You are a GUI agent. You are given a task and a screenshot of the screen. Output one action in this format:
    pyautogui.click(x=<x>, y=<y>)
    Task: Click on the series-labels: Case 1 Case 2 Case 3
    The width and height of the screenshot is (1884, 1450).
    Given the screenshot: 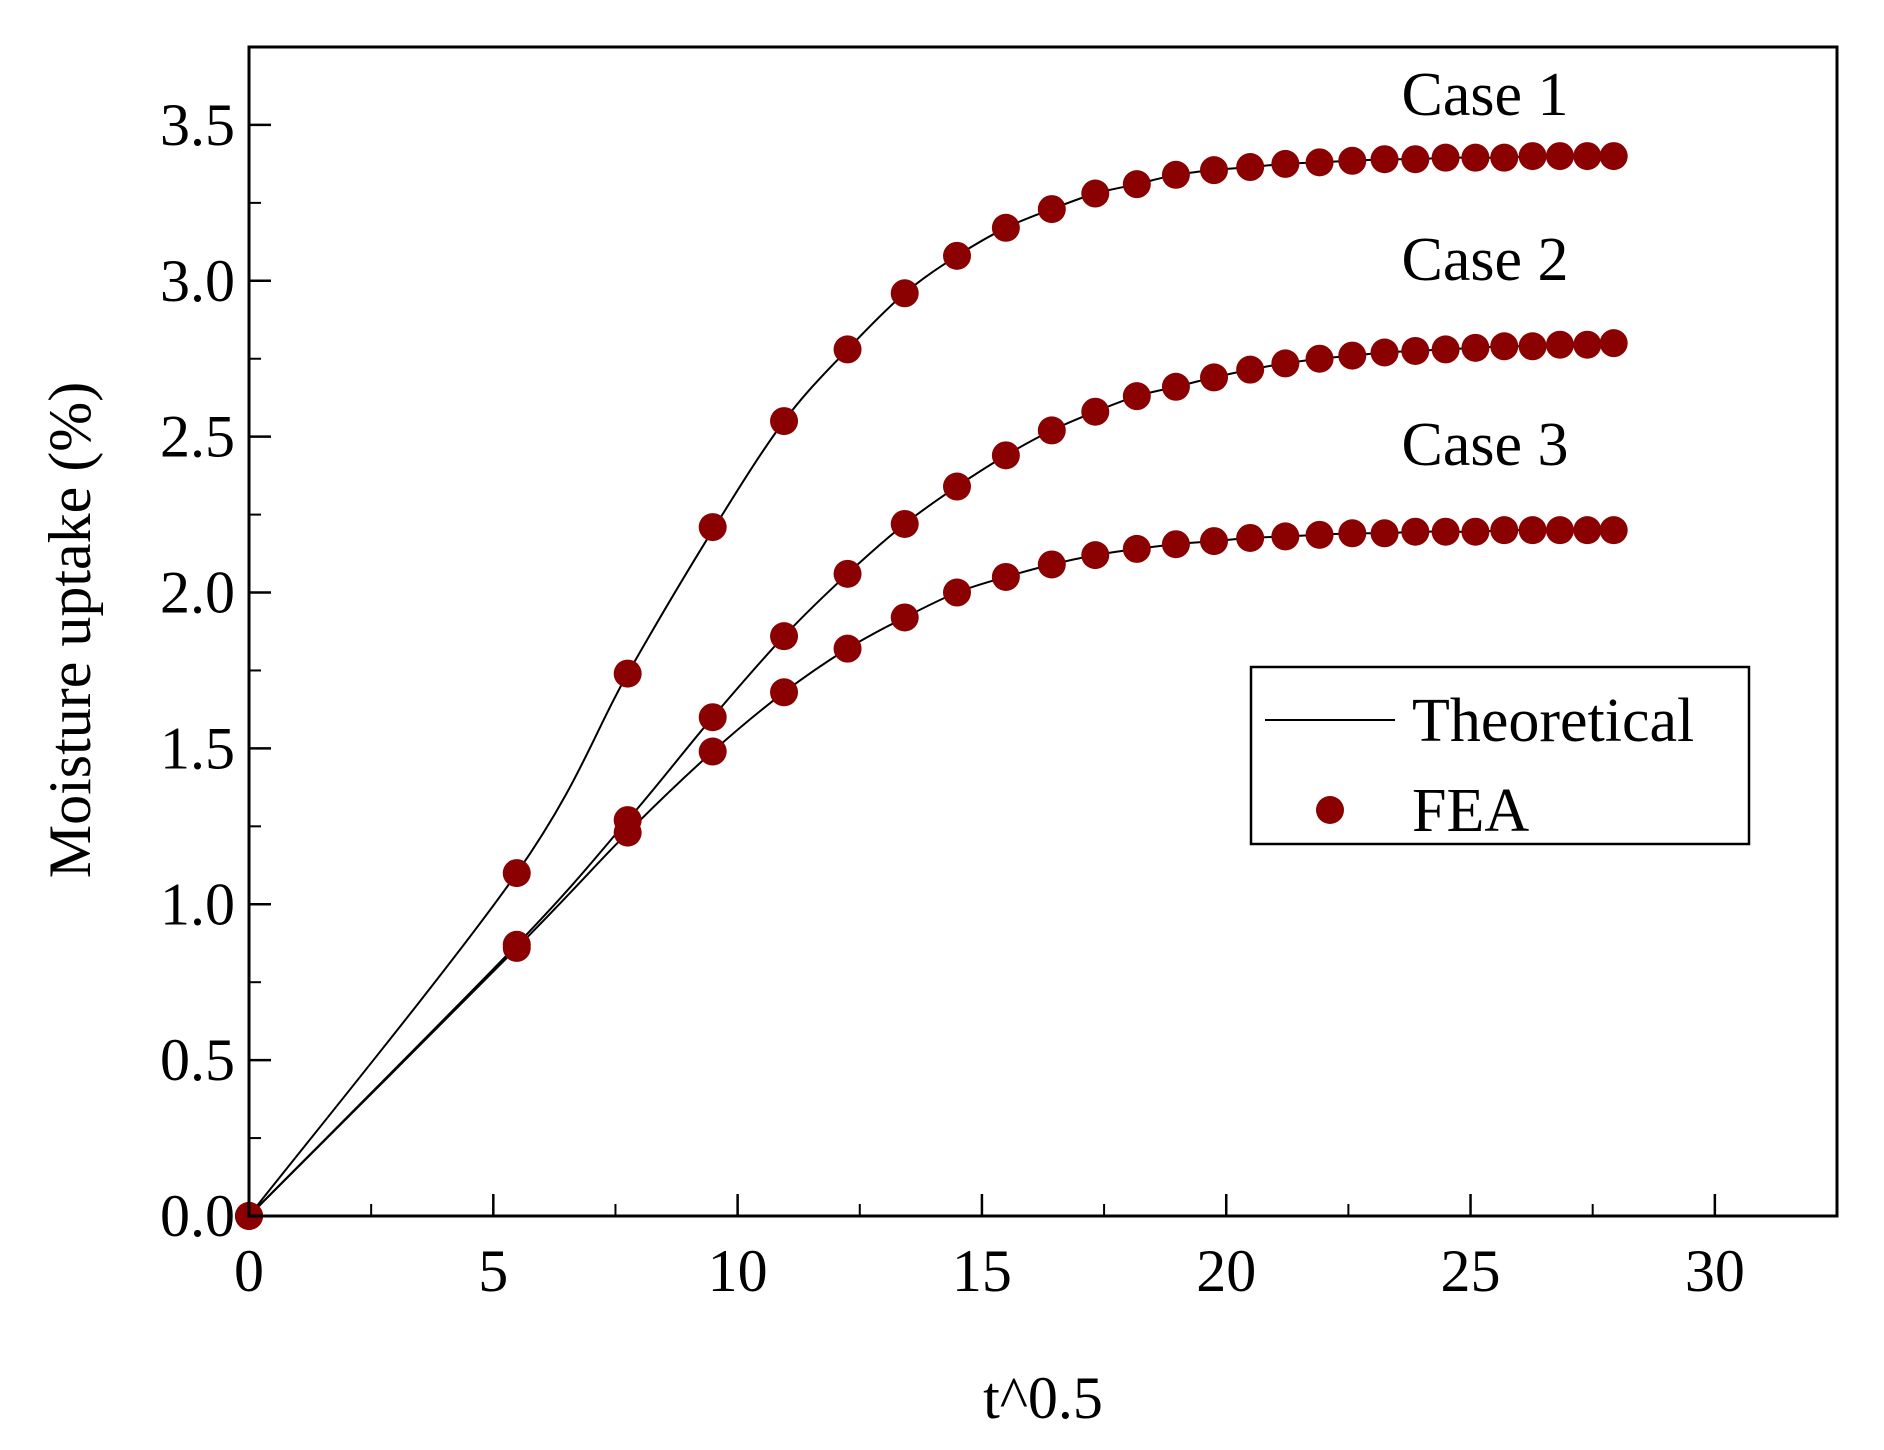 What is the action you would take?
    pyautogui.click(x=1484, y=270)
    